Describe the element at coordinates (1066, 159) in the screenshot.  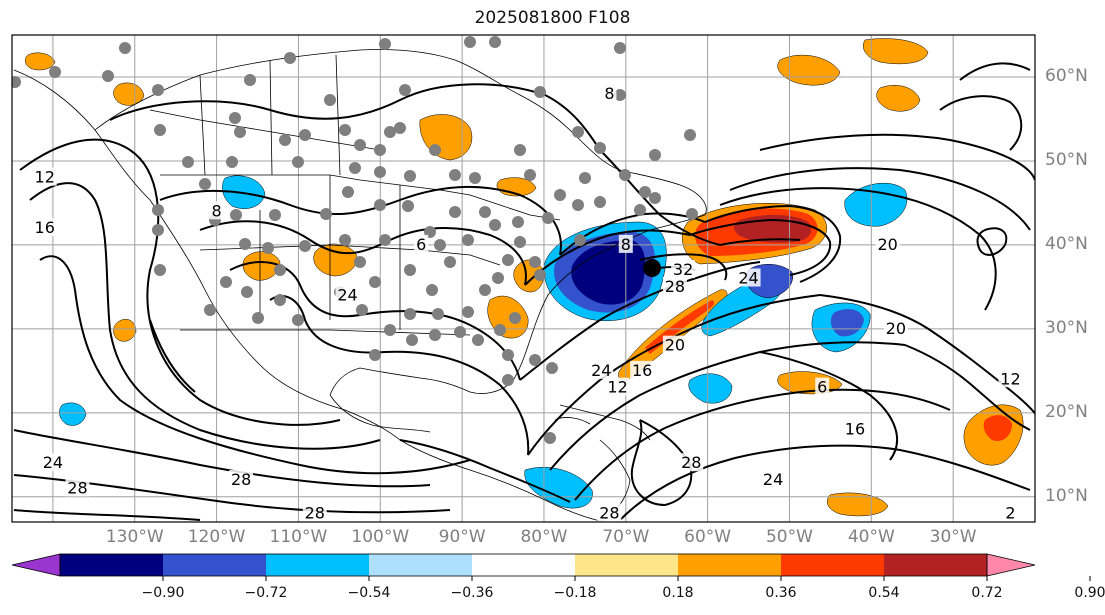
I see `latitude-label: 50°N` at that location.